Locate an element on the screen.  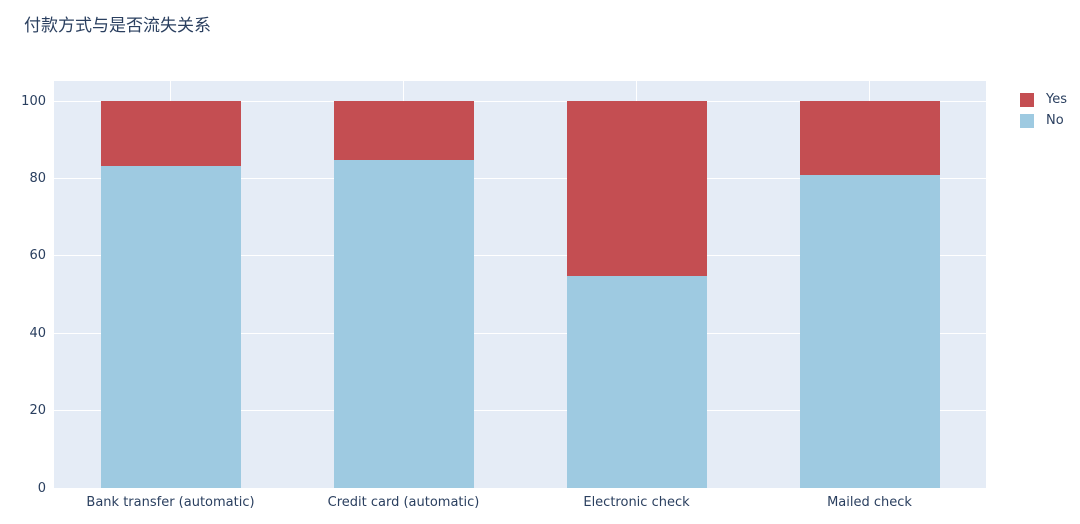
bar-electronic-check is located at coordinates (636, 284).